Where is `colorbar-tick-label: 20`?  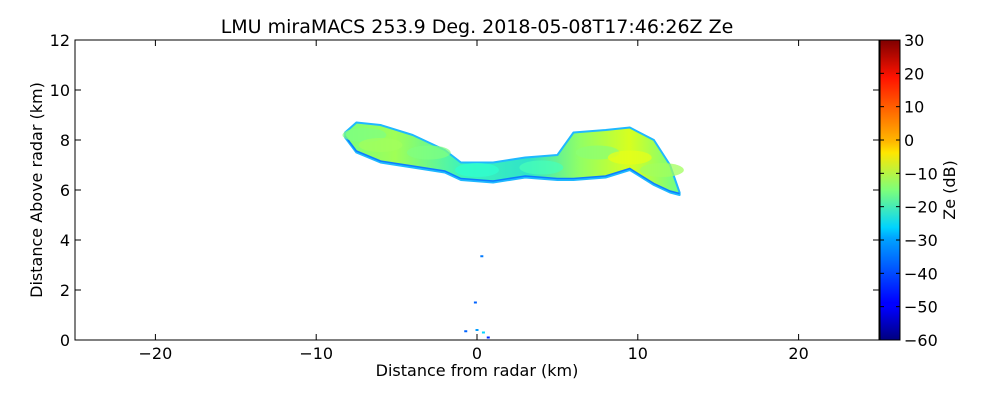
colorbar-tick-label: 20 is located at coordinates (914, 73).